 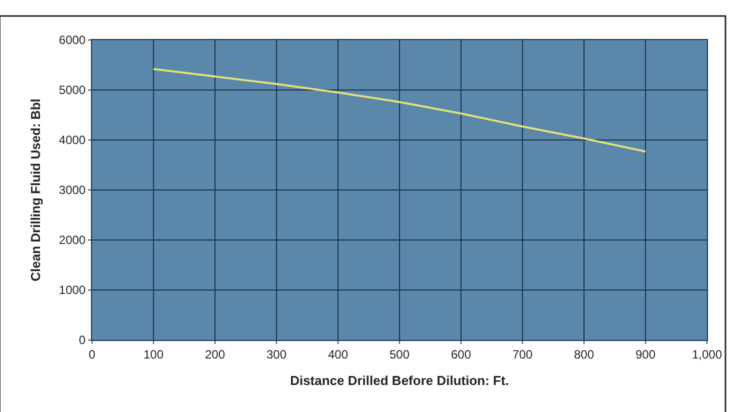 I want to click on x-tick-label: 600, so click(x=461, y=354).